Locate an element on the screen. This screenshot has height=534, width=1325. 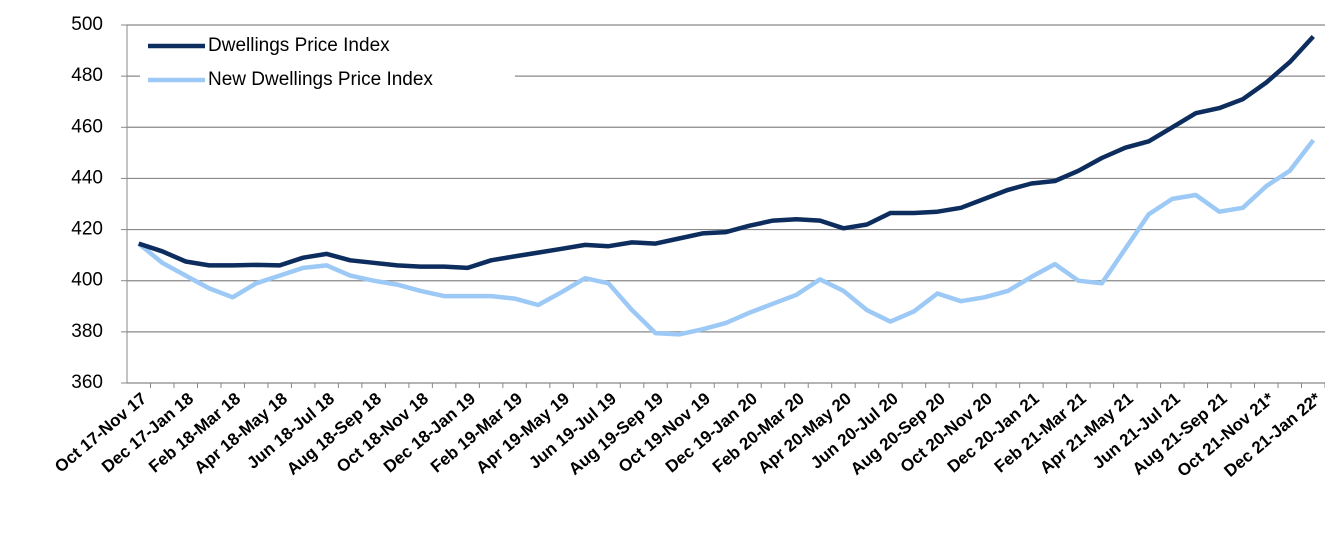
legend-label: New Dwellings Price Index is located at coordinates (320, 79).